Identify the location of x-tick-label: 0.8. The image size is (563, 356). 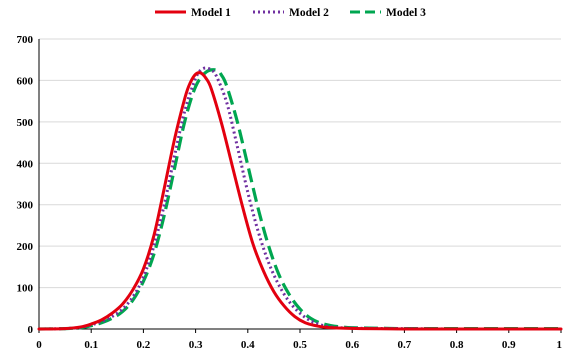
(457, 345).